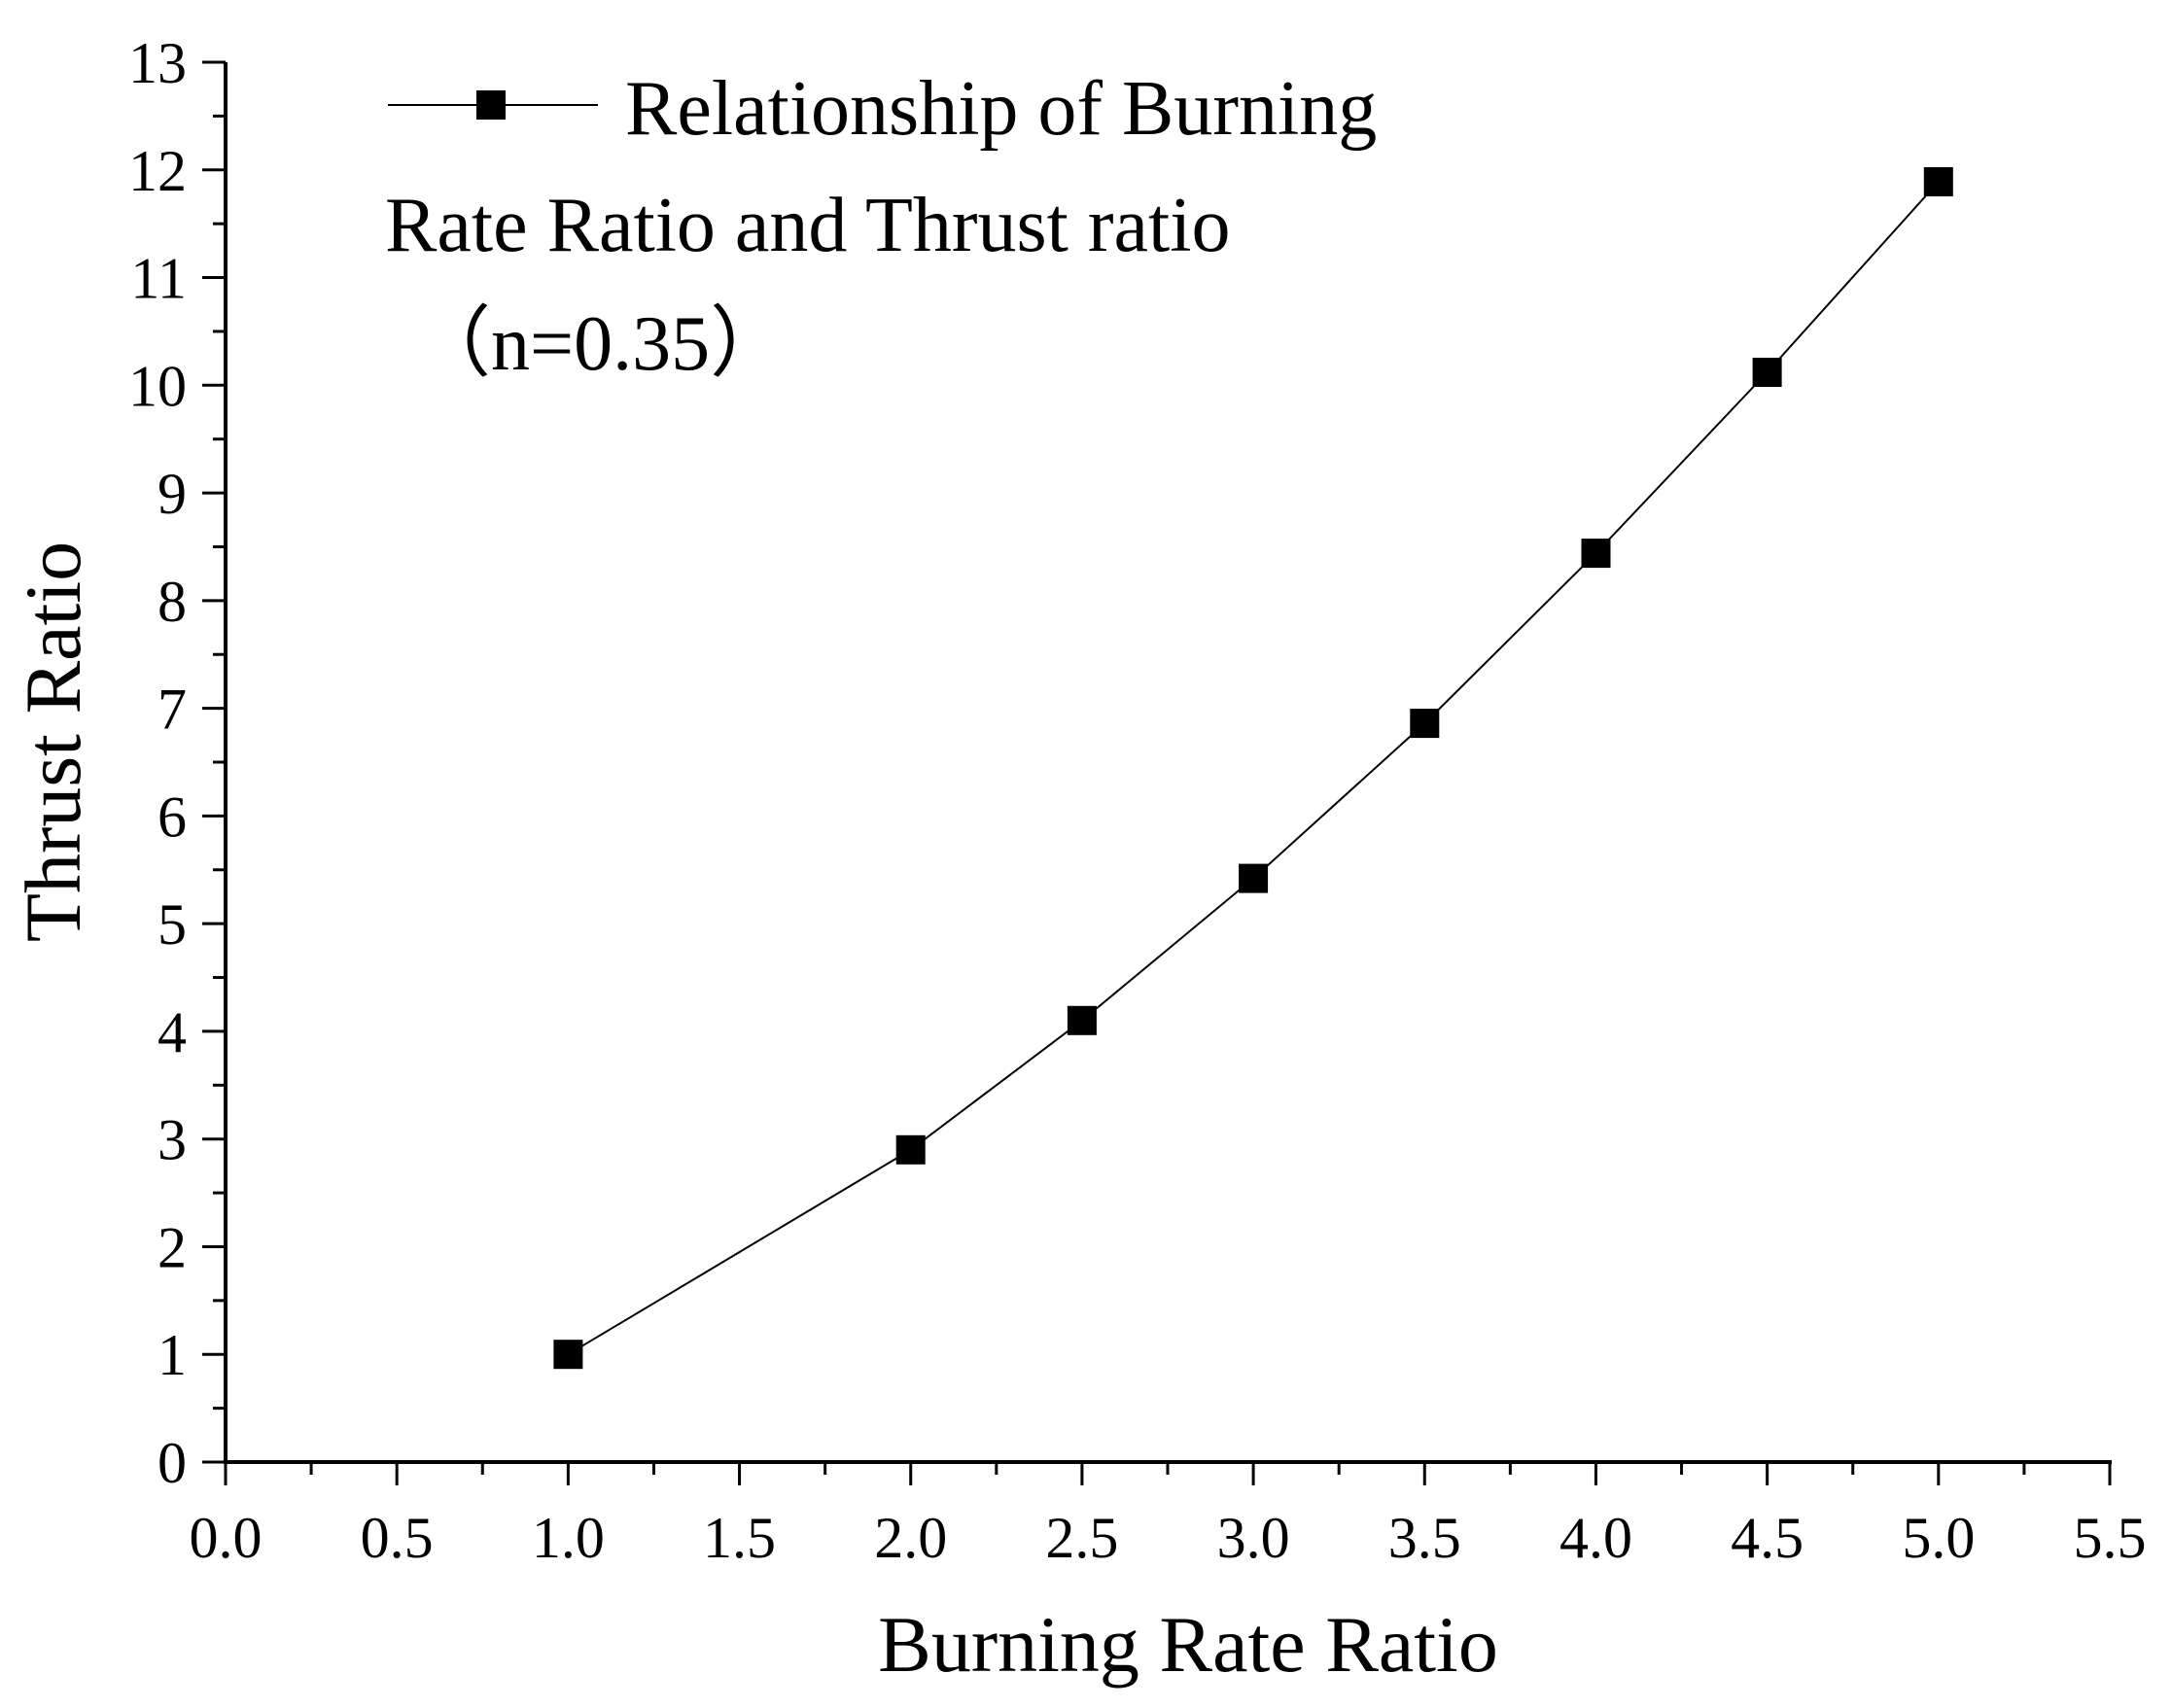 The height and width of the screenshot is (1708, 2172). Describe the element at coordinates (1425, 1538) in the screenshot. I see `x-tick-label: 3.5` at that location.